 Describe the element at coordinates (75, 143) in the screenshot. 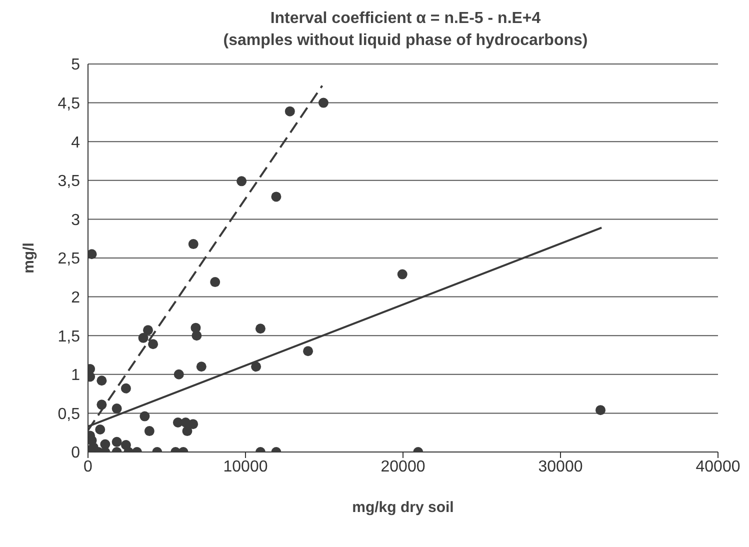

I see `y-tick-label: 4` at that location.